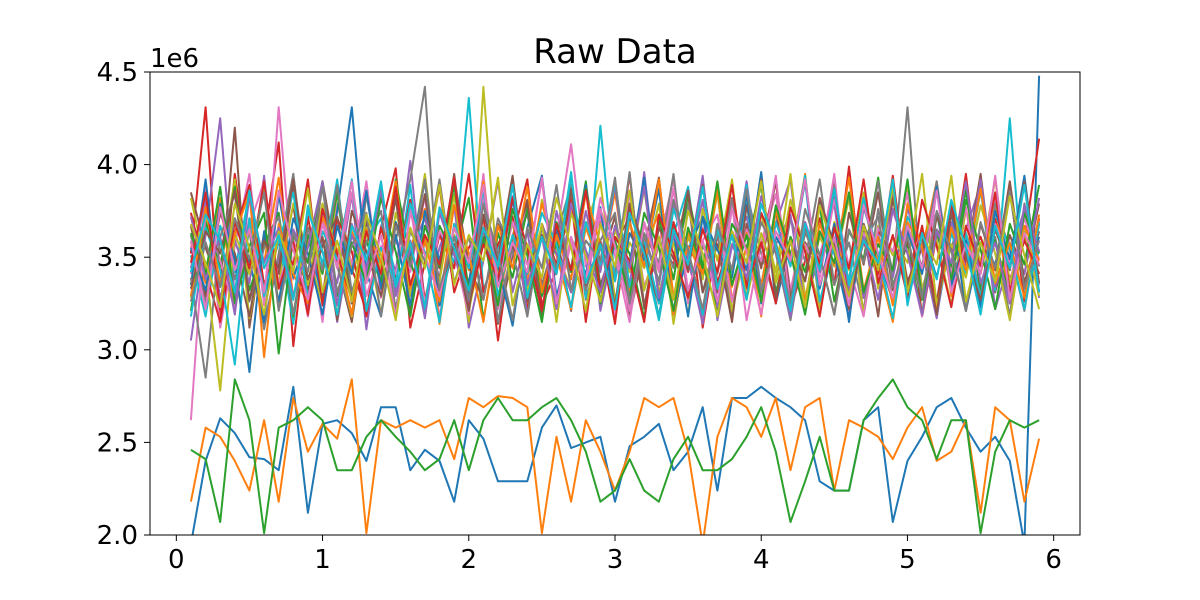  Describe the element at coordinates (761, 560) in the screenshot. I see `x-tick-label: 4` at that location.